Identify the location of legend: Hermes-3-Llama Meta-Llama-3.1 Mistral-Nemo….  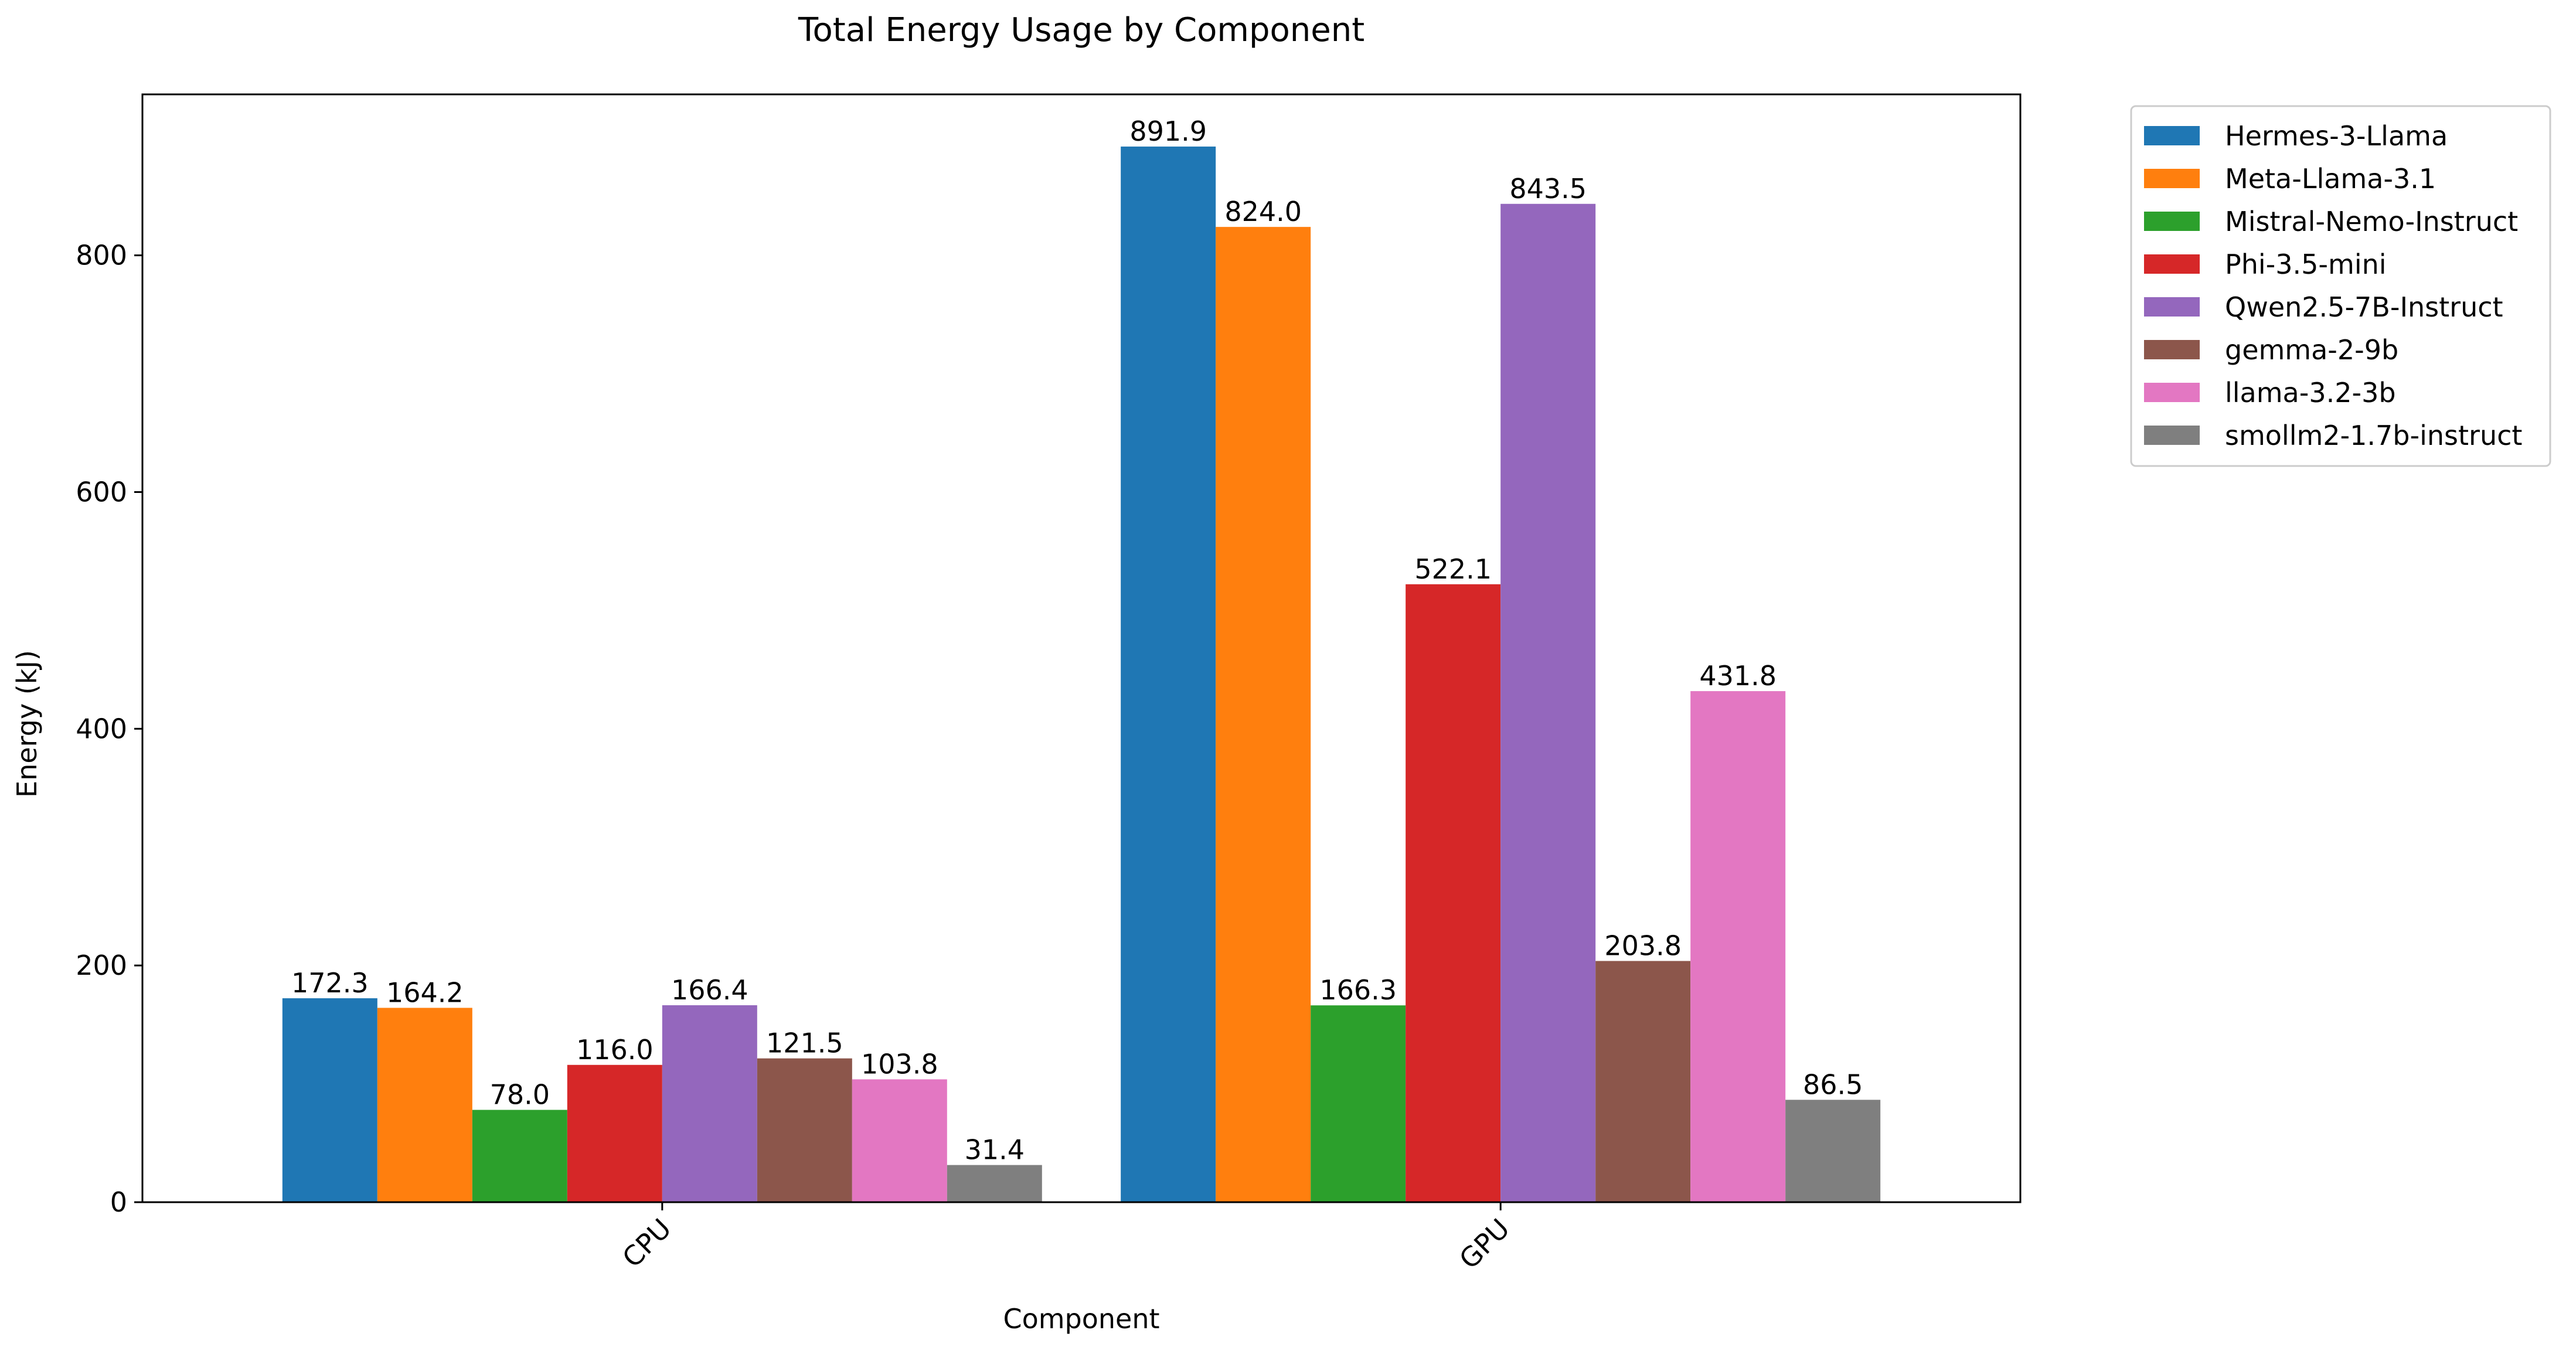
(2340, 286).